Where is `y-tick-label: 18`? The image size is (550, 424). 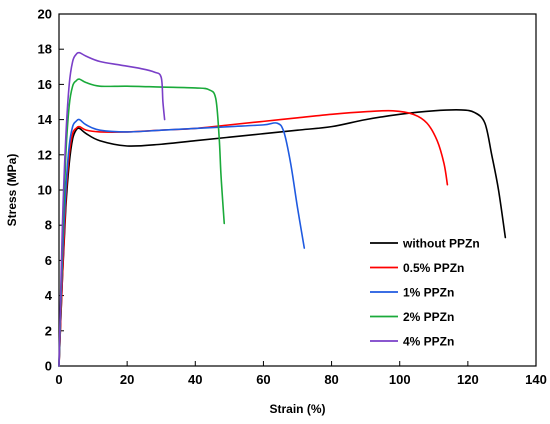
y-tick-label: 18 is located at coordinates (45, 49).